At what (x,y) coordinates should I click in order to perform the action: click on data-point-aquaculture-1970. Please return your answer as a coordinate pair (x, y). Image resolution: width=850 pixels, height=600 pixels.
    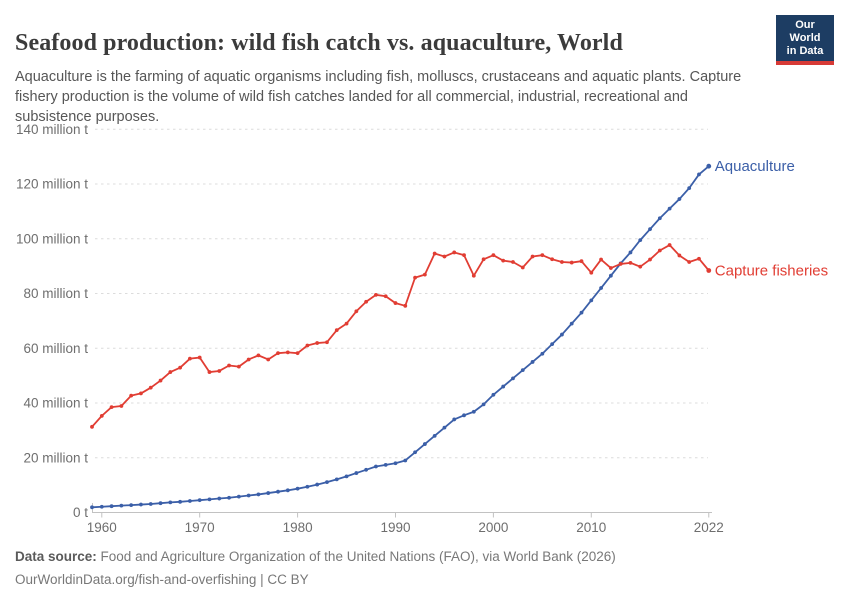
    Looking at the image, I should click on (199, 500).